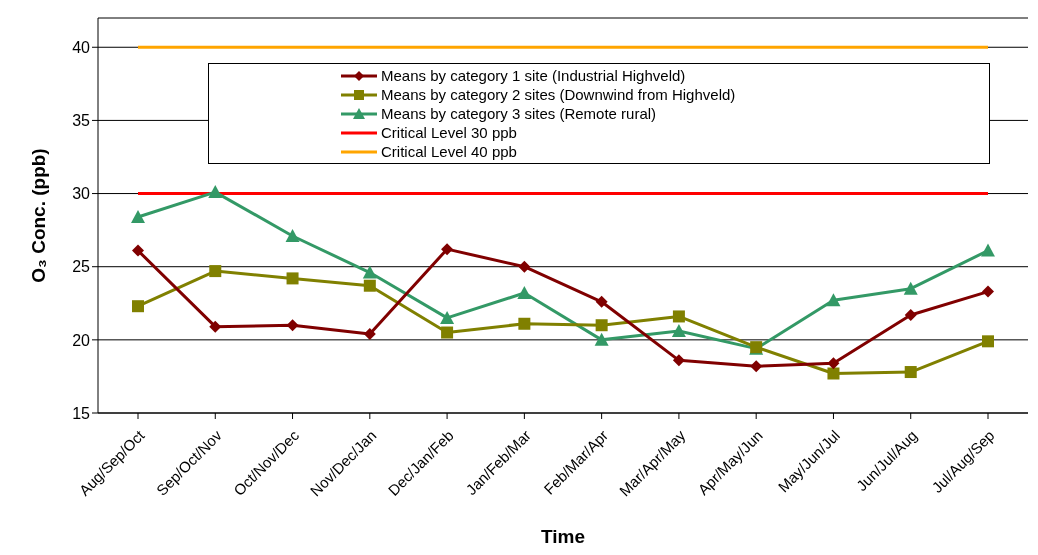 This screenshot has width=1038, height=555. Describe the element at coordinates (449, 132) in the screenshot. I see `legend-label: Critical Level 30 ppb` at that location.